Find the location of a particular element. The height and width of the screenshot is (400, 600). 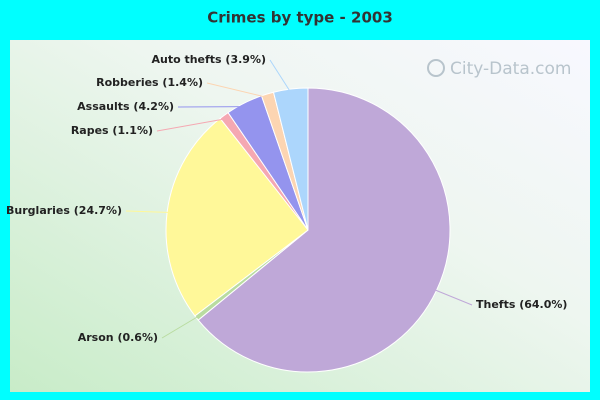

watermark: City-Data.com is located at coordinates (510, 69).